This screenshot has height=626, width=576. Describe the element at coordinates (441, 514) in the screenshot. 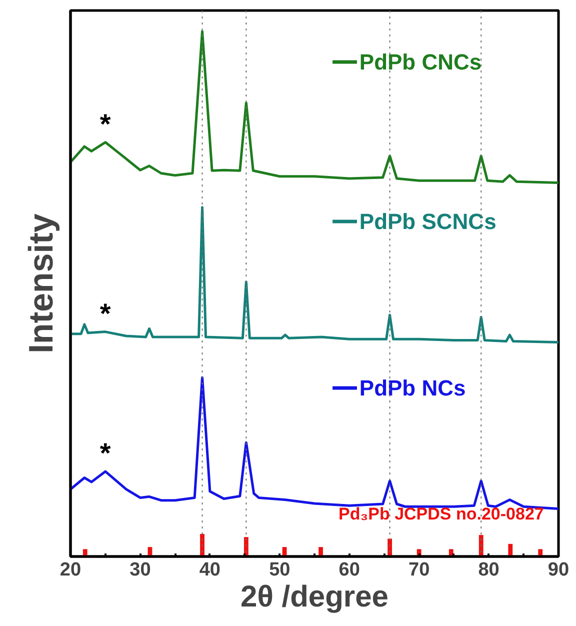

I see `series-label: Pd₃Pb JCPDS no.20-0827` at that location.